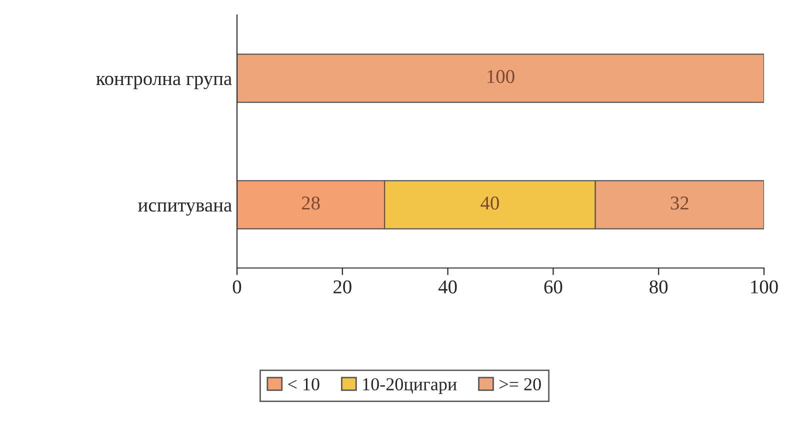 The width and height of the screenshot is (809, 423). I want to click on x-tick-label: 80, so click(659, 287).